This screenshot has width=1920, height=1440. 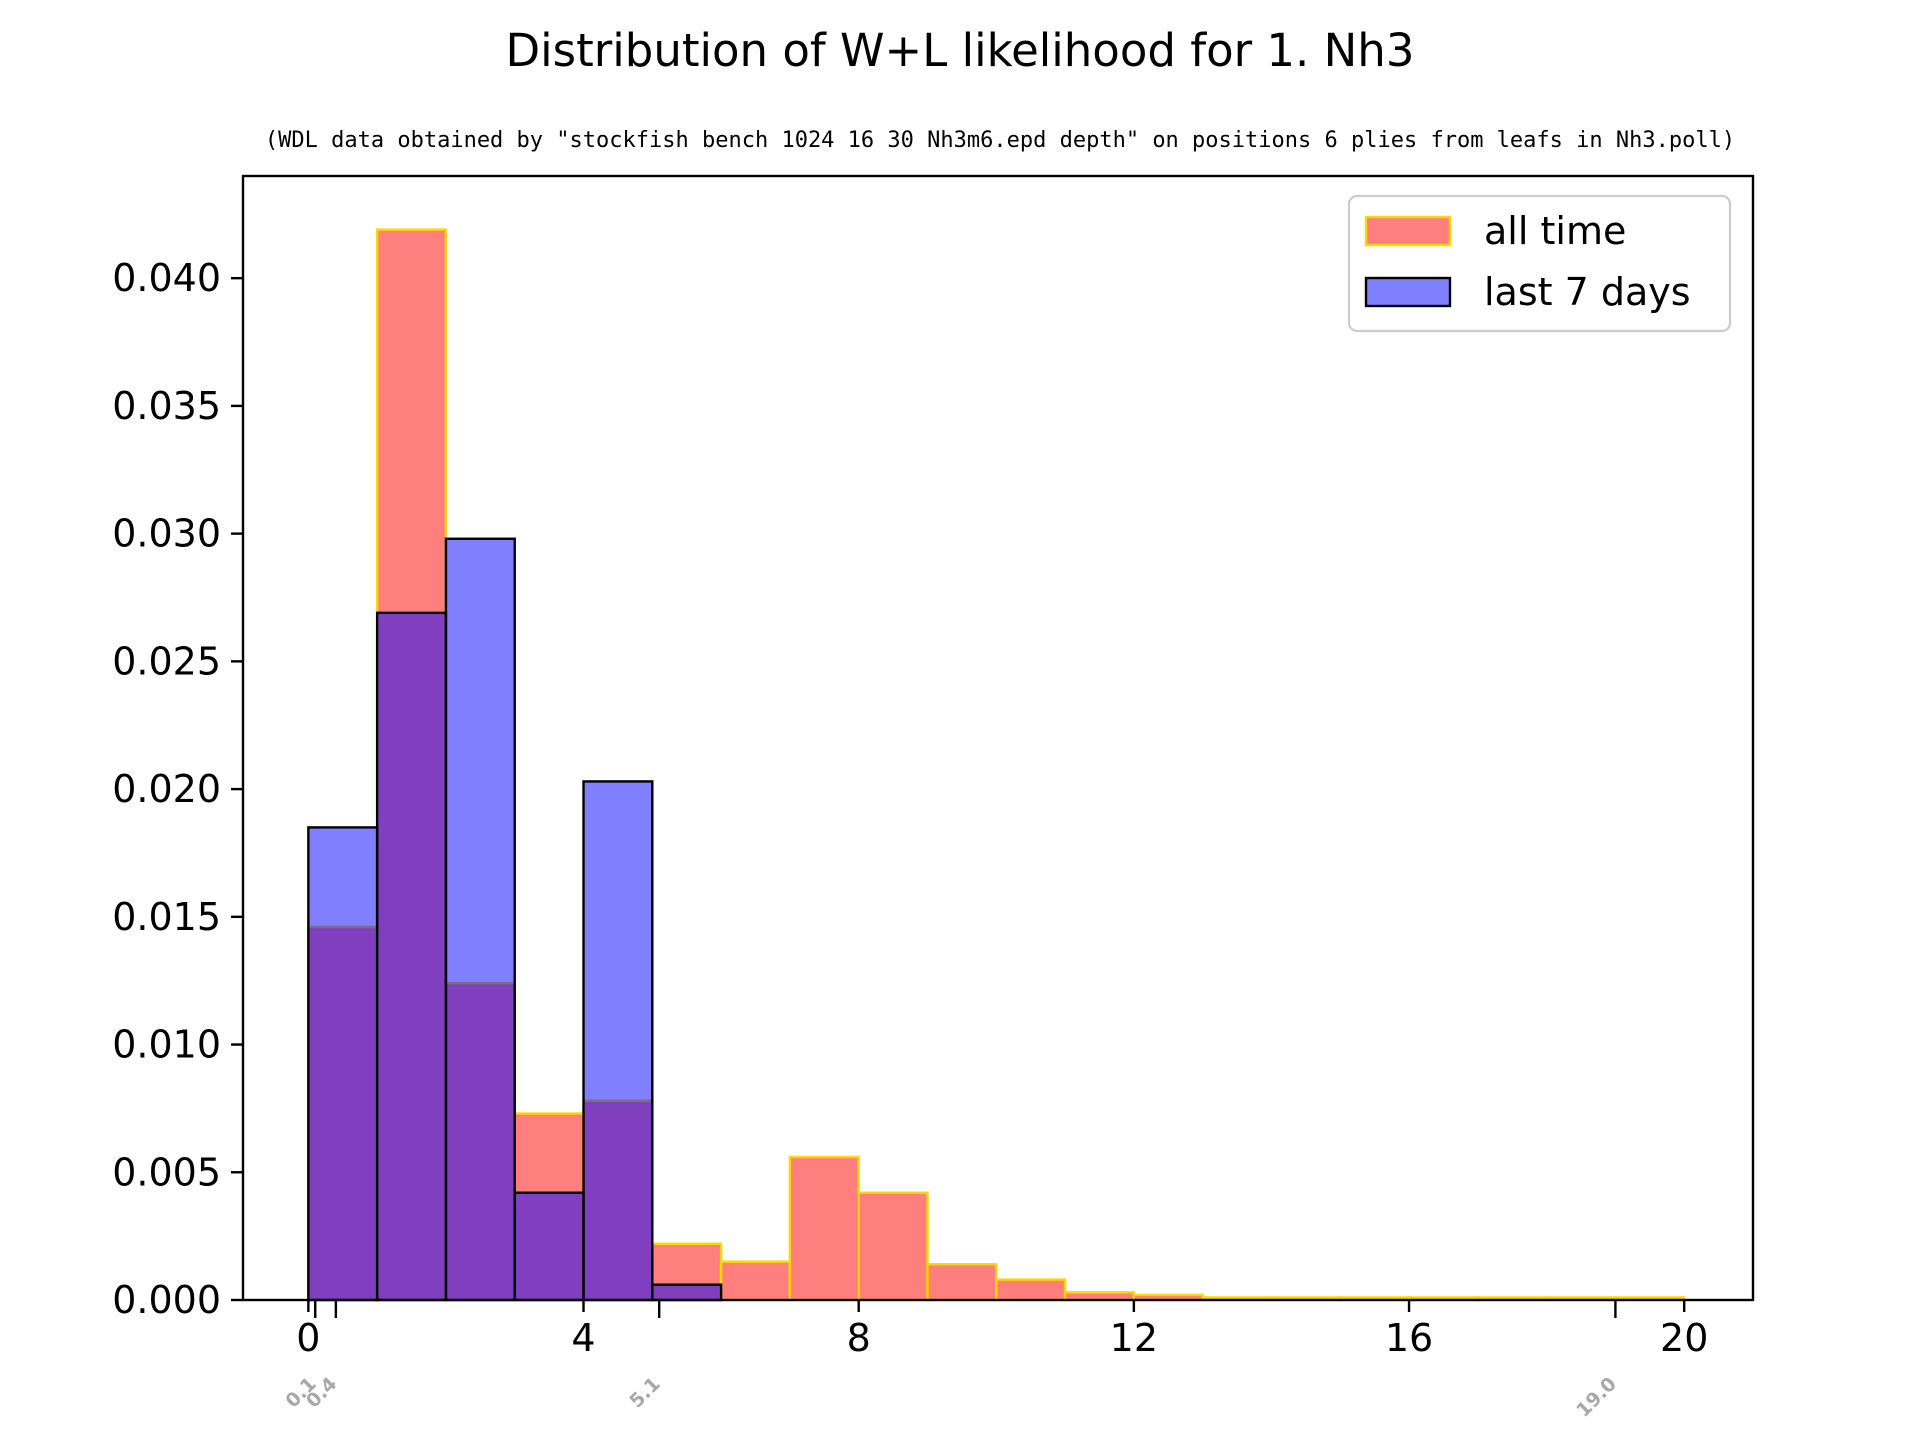 I want to click on y-tick-label: 0.025, so click(x=166, y=661).